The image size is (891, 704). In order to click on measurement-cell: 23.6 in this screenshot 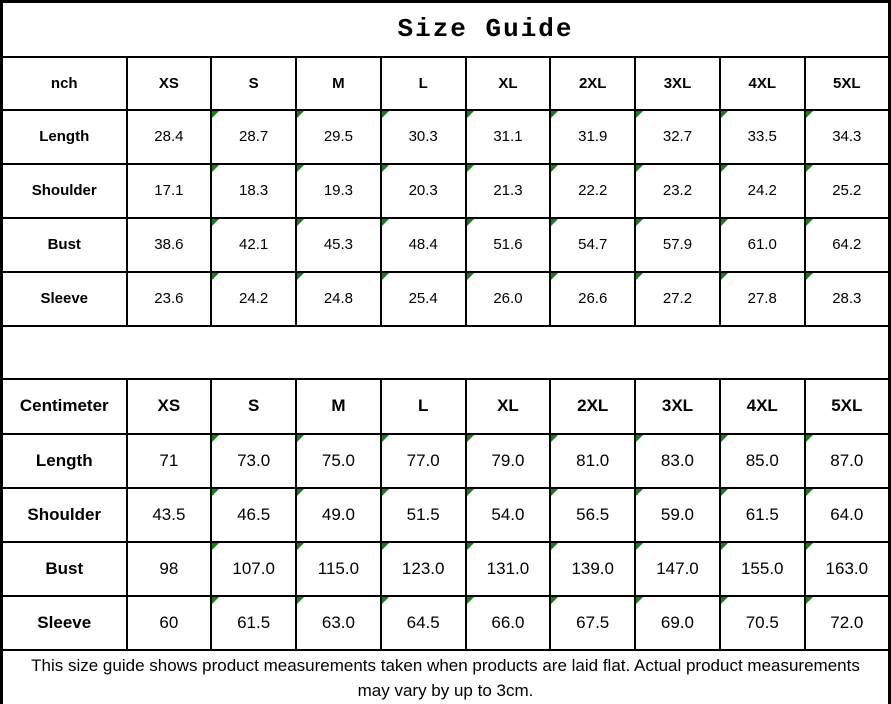, I will do `click(169, 298)`.